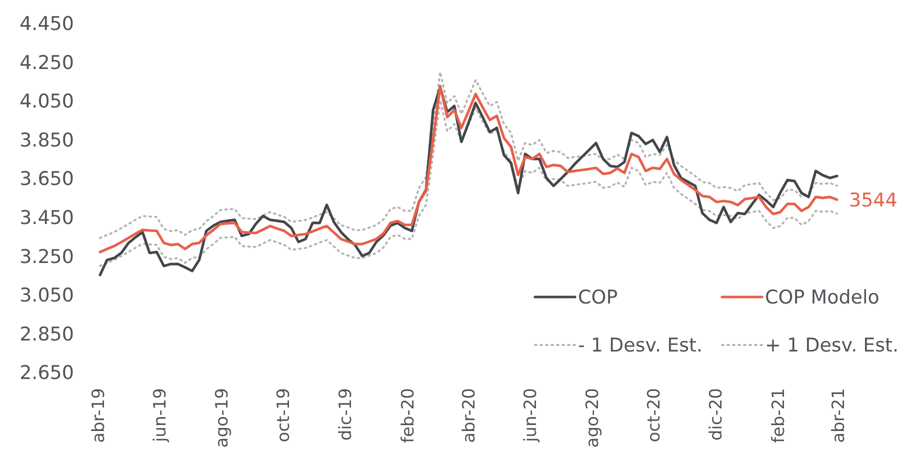 The height and width of the screenshot is (464, 905). What do you see at coordinates (640, 345) in the screenshot?
I see `legend-label: - 1 Desv. Est.` at bounding box center [640, 345].